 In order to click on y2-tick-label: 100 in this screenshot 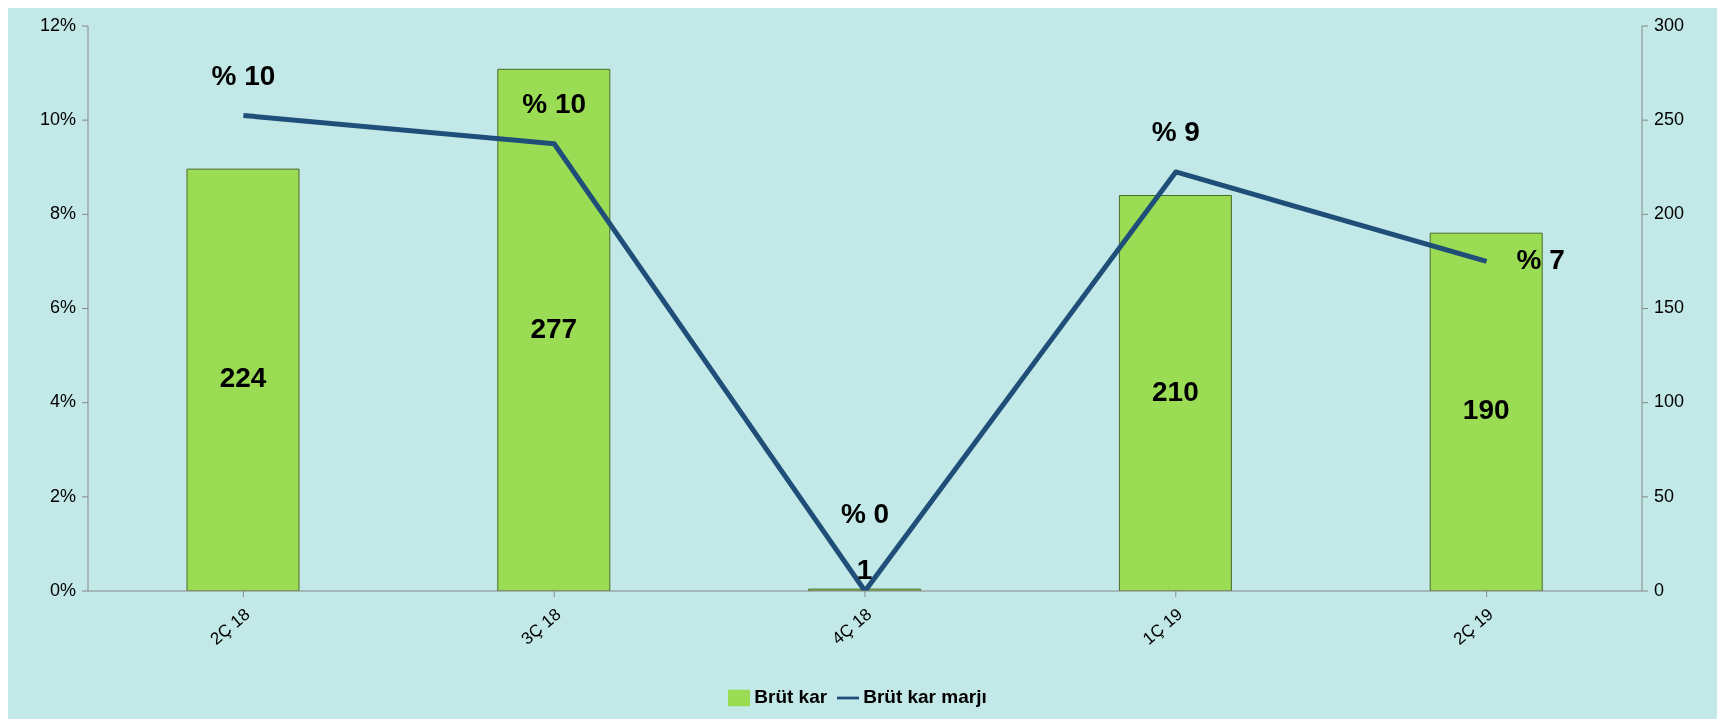, I will do `click(1669, 401)`.